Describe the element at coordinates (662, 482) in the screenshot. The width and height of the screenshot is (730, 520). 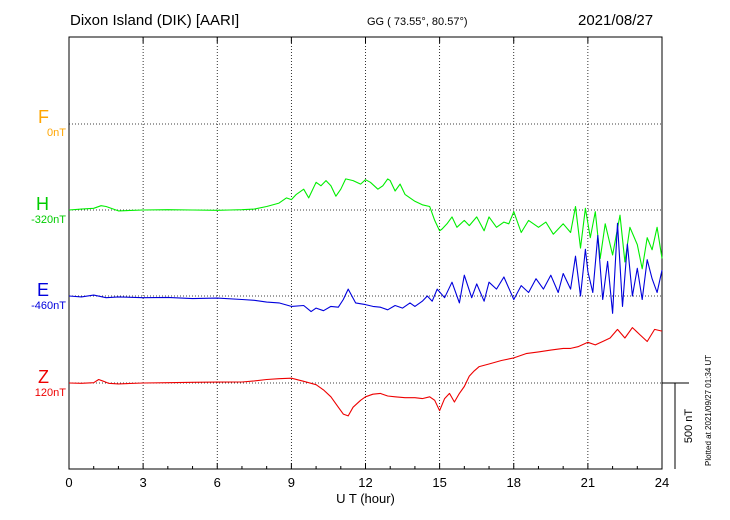
I see `xtick-label-24: 24` at that location.